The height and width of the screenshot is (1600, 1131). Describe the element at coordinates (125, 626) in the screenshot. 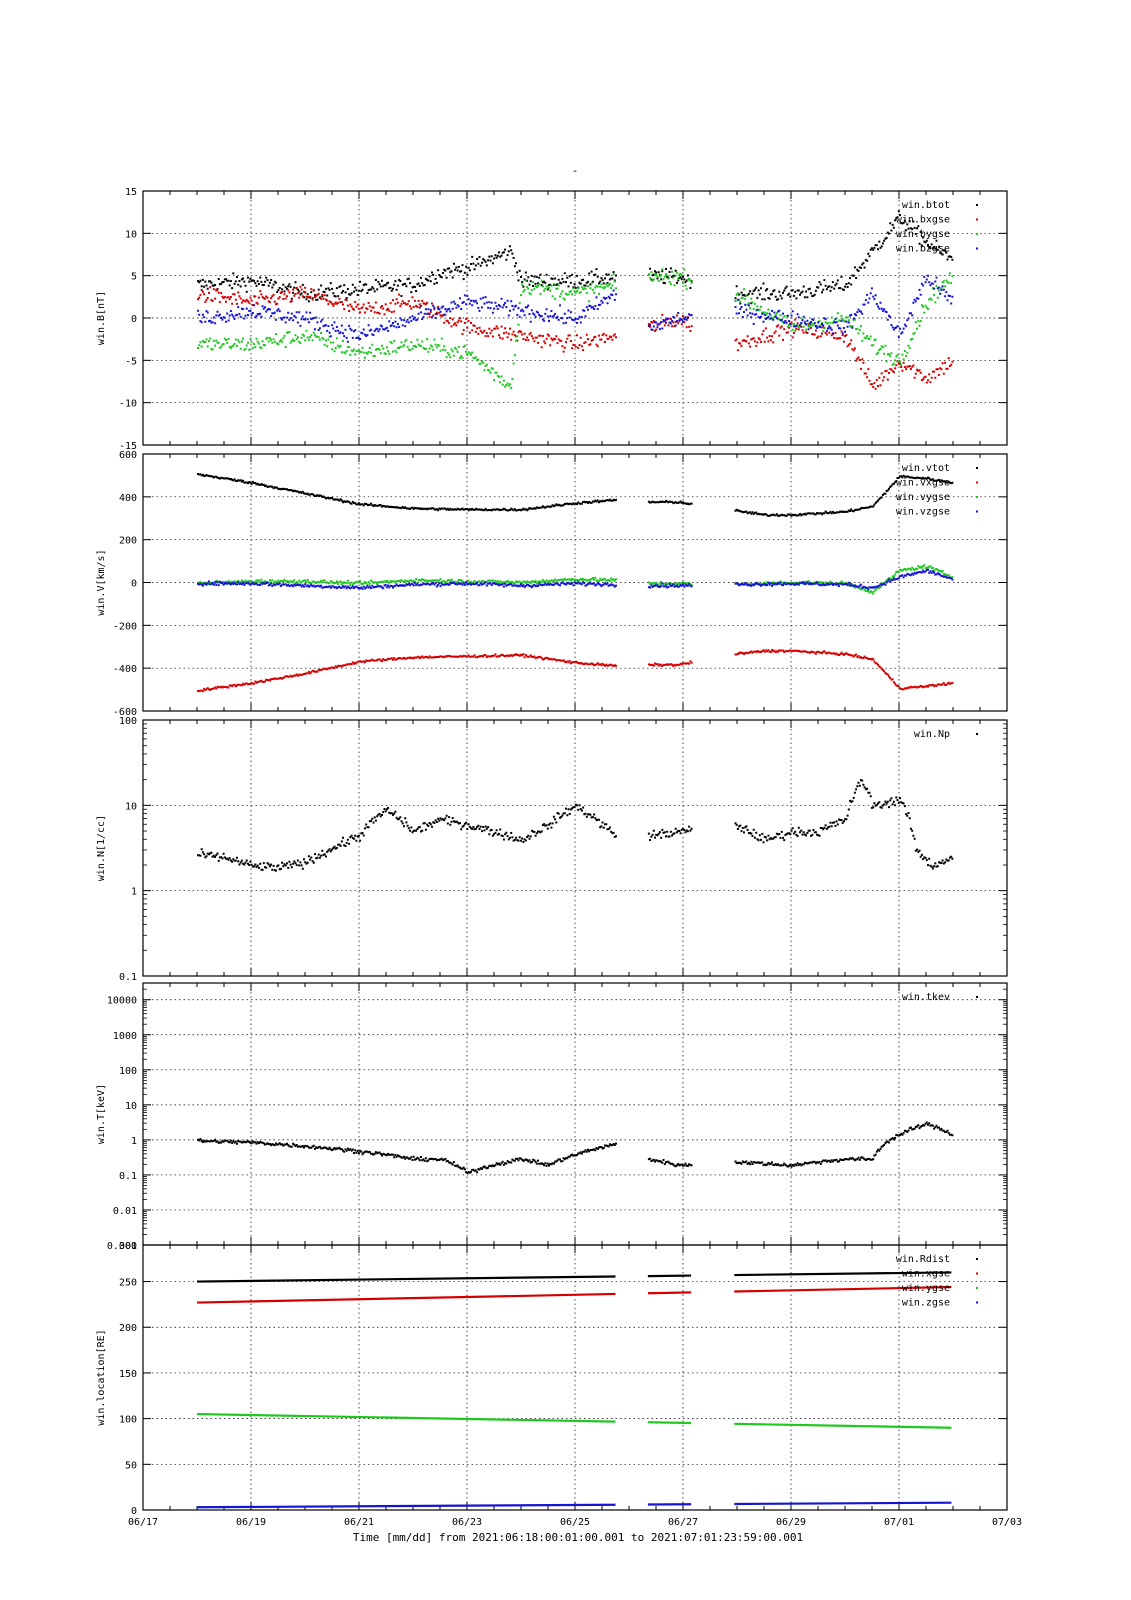

I see `y-tick-label: -200` at that location.